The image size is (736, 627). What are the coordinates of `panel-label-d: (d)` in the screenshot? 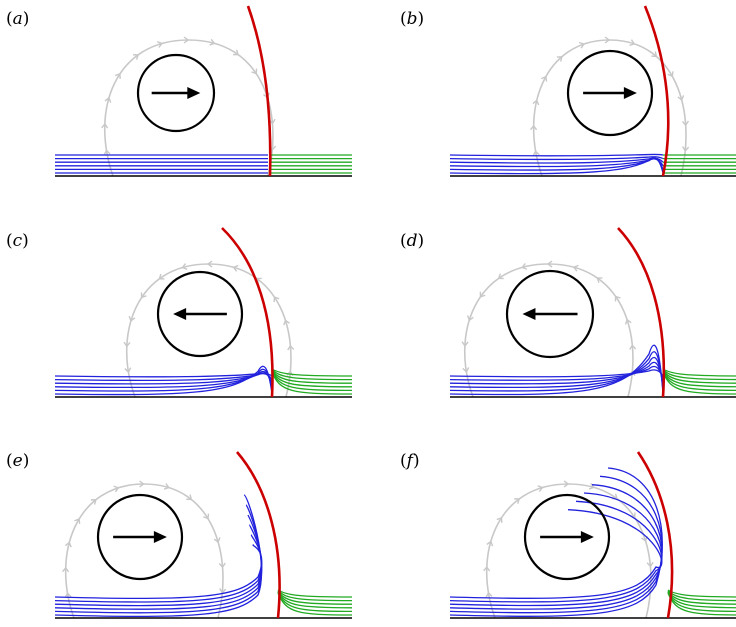 It's located at (412, 241).